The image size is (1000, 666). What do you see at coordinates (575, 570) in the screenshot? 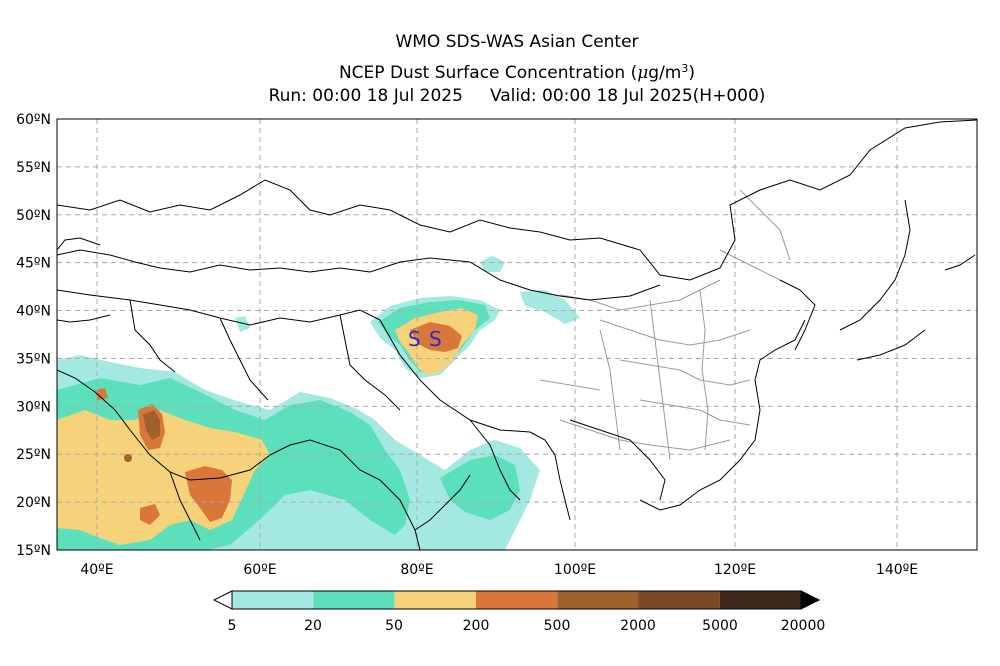
I see `lon-label: 100ºE` at bounding box center [575, 570].